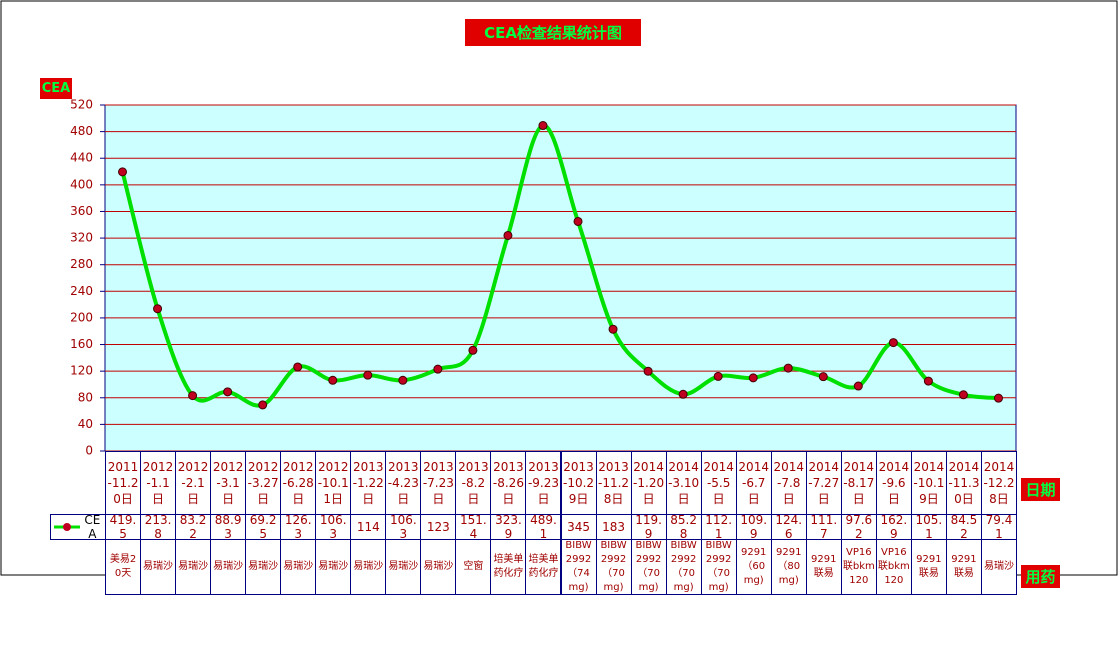 The width and height of the screenshot is (1120, 649). Describe the element at coordinates (963, 483) in the screenshot. I see `date-cell: 2014-11.30日` at that location.